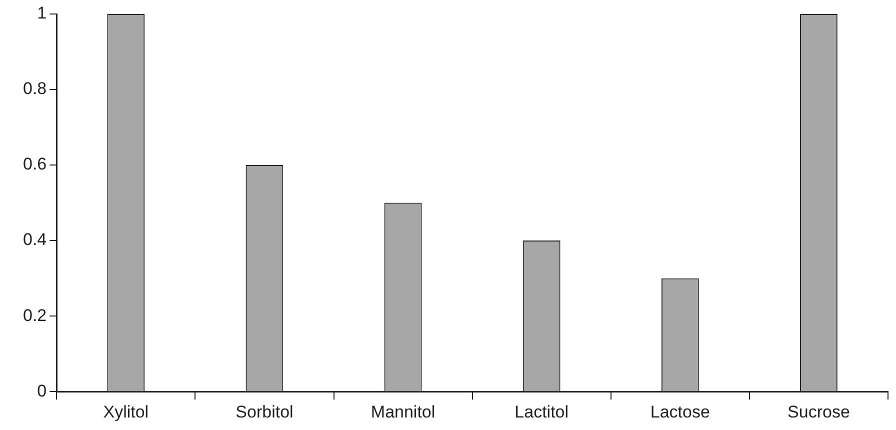 The image size is (896, 430). Describe the element at coordinates (265, 412) in the screenshot. I see `x-tick-label: Sorbitol` at that location.